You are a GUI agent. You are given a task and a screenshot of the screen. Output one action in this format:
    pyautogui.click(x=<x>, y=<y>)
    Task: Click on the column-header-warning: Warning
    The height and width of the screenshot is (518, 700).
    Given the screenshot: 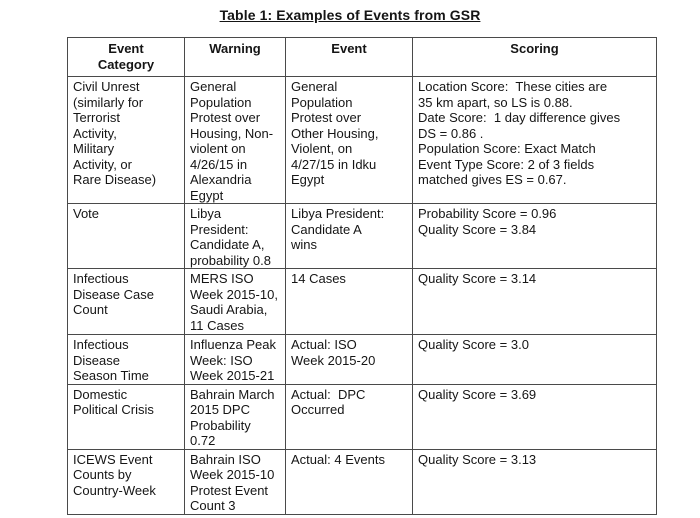 What is the action you would take?
    pyautogui.click(x=235, y=57)
    